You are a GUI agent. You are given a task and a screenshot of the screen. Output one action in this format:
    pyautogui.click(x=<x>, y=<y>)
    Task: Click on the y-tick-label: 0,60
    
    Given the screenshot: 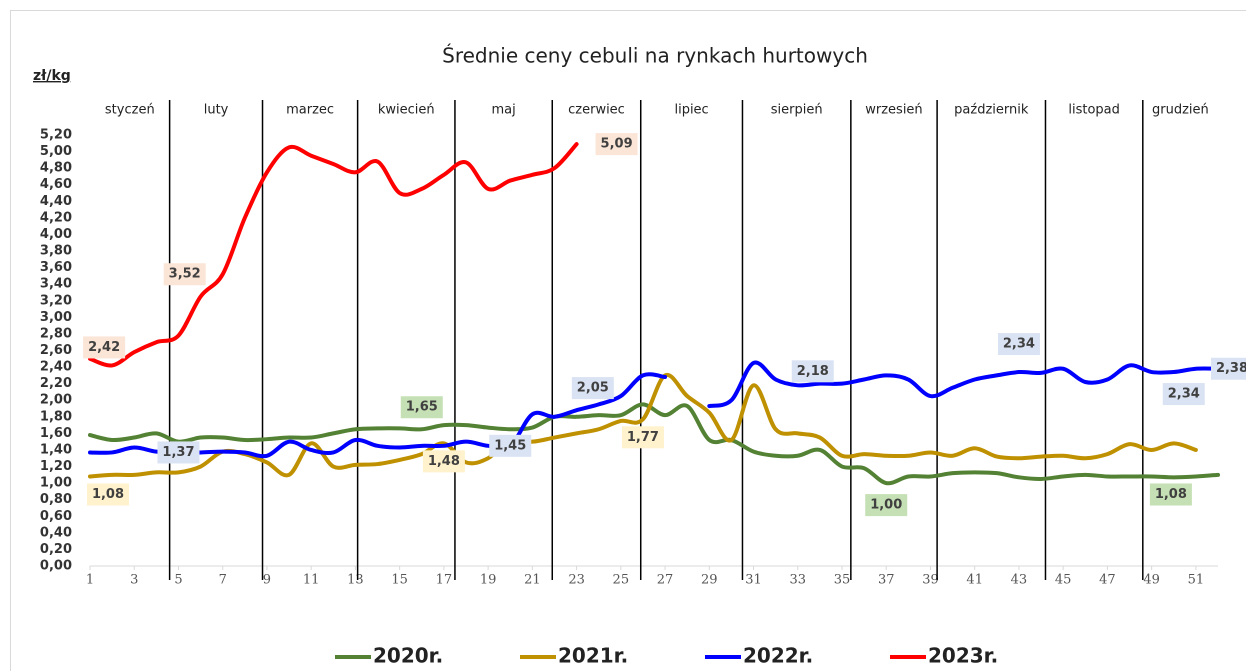 What is the action you would take?
    pyautogui.click(x=56, y=516)
    